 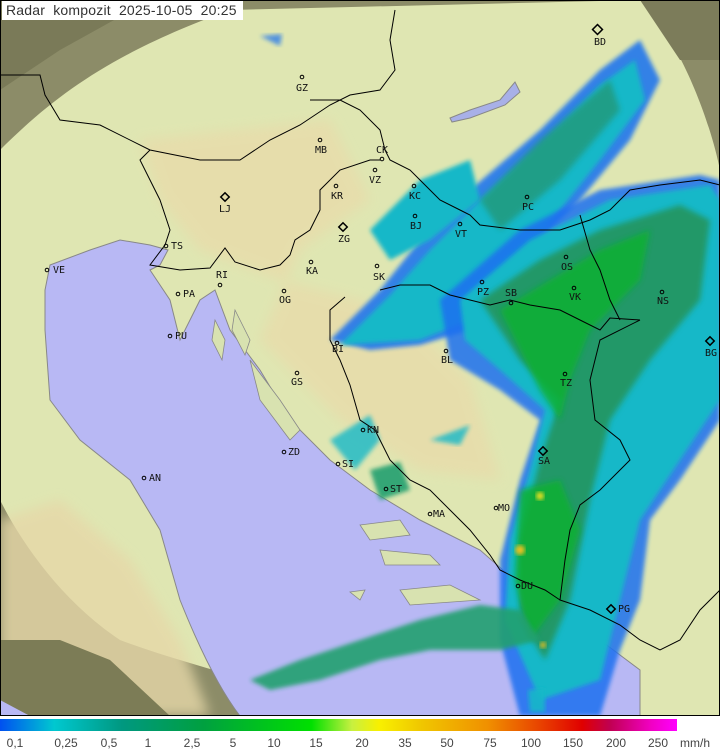 I want to click on city-zd: ZD, so click(x=290, y=452).